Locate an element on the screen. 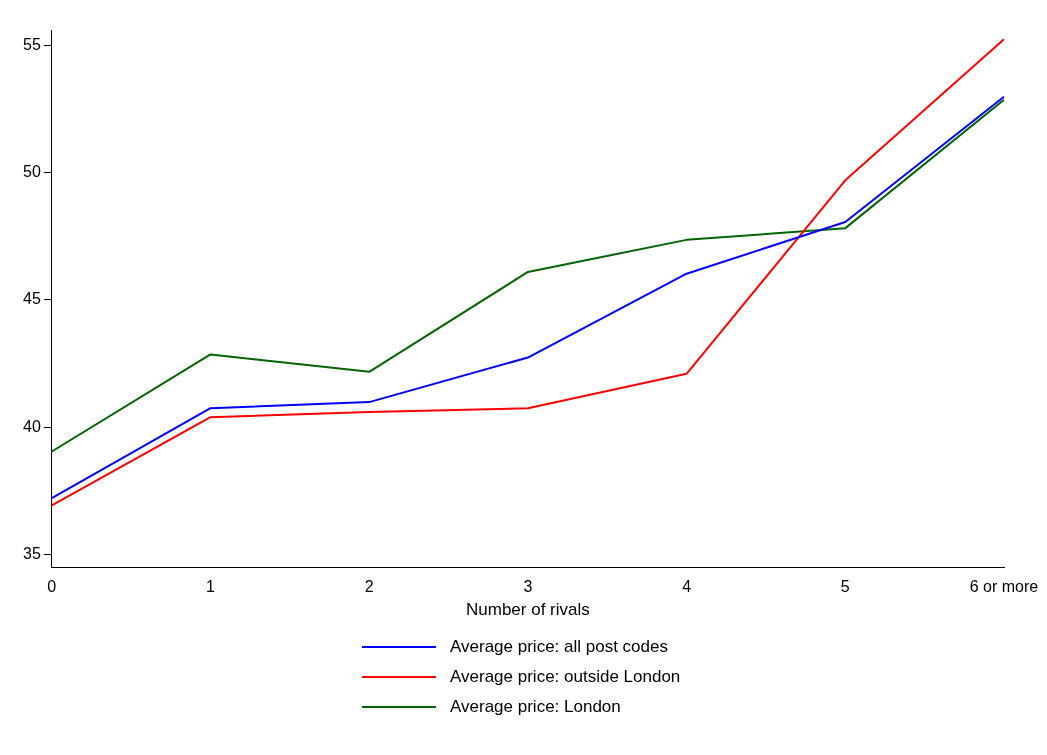  x-tick-label: 0 is located at coordinates (52, 587).